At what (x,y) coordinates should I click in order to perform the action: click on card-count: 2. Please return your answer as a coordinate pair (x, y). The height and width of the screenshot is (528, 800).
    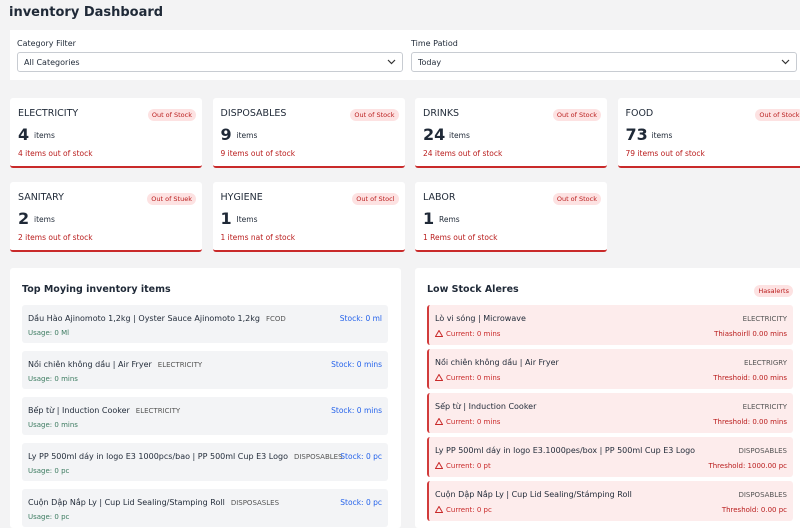
    Looking at the image, I should click on (23, 218).